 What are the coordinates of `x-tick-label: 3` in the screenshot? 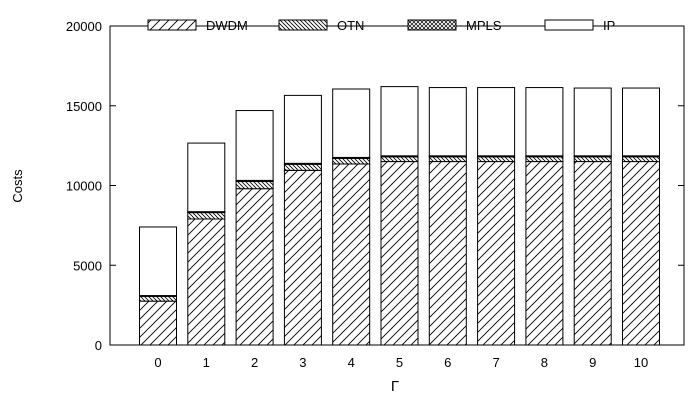 It's located at (302, 362).